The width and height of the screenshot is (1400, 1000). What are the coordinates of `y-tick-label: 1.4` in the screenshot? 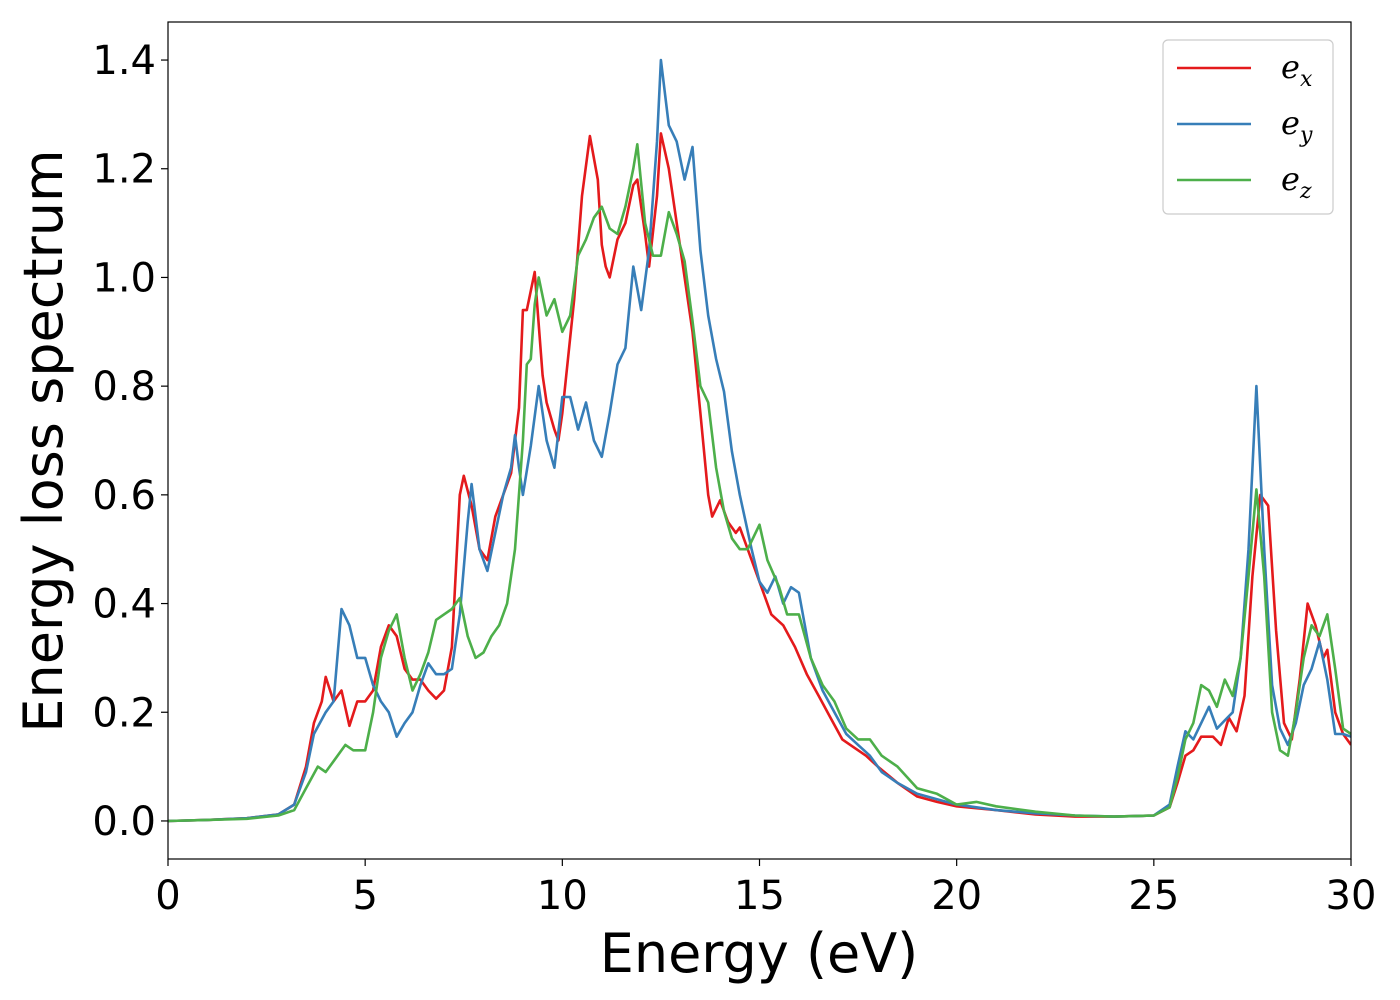 It's located at (124, 61).